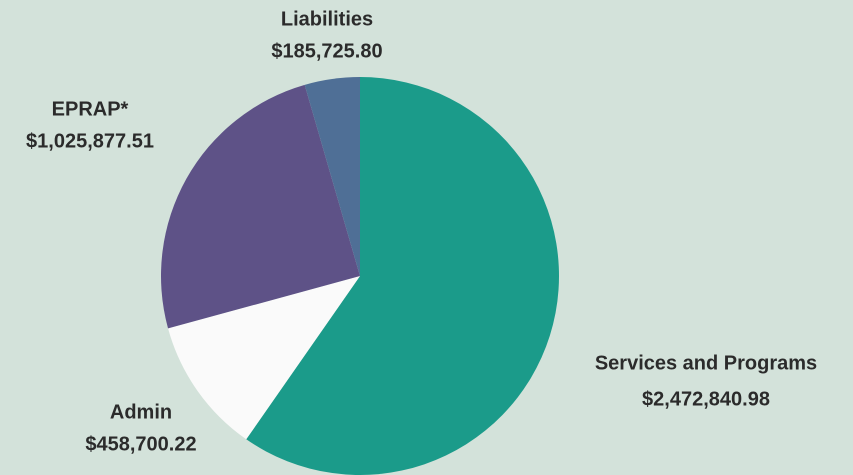  What do you see at coordinates (706, 399) in the screenshot?
I see `slice-value-label: $2,472,840.98` at bounding box center [706, 399].